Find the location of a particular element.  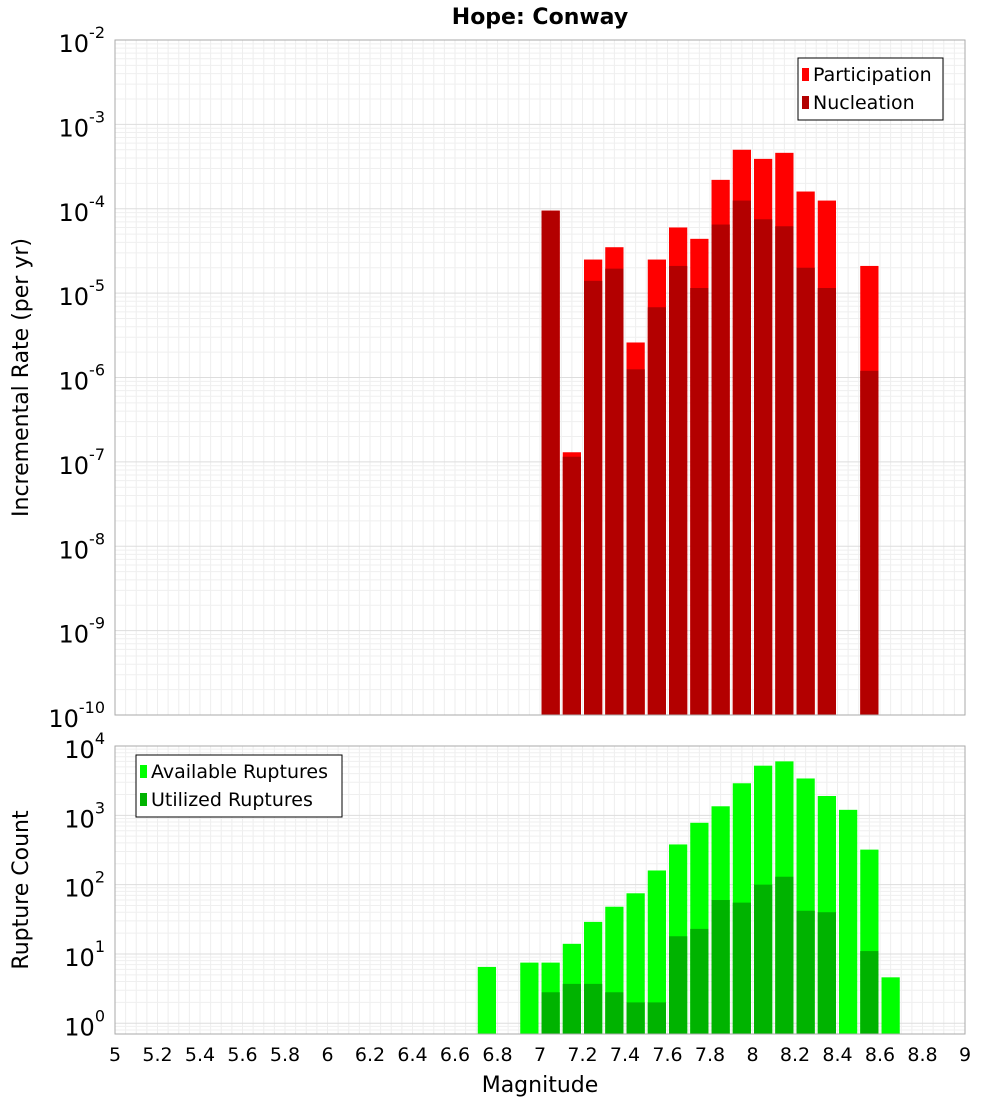

series-utilized-ruptures is located at coordinates (710, 955).